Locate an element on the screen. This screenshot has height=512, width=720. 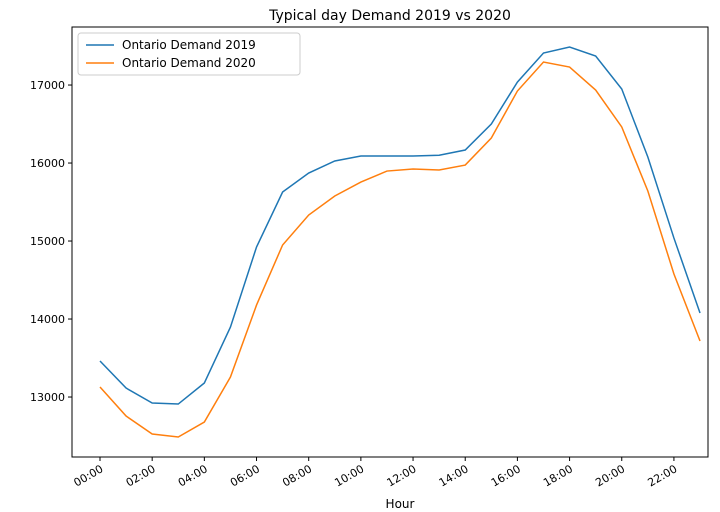
y-tick-label: 15000 is located at coordinates (47, 241).